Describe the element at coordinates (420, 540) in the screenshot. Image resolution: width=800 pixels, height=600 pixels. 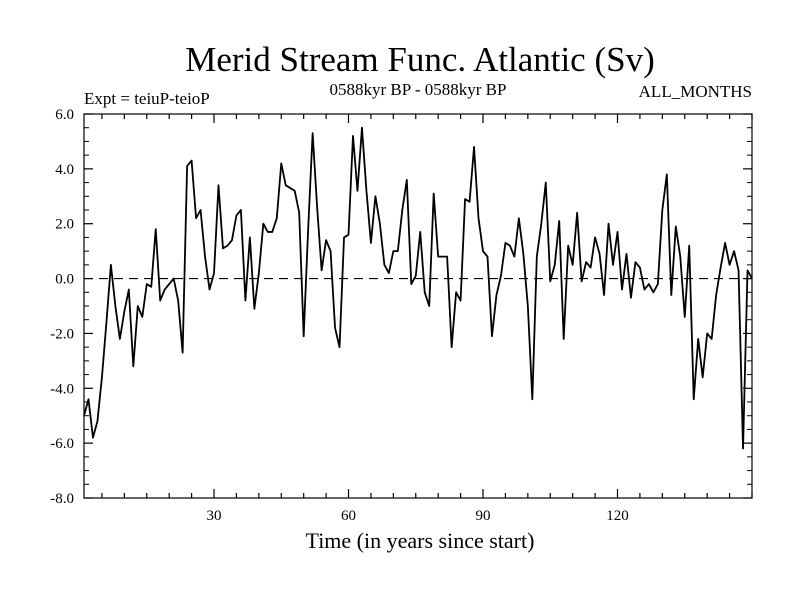
I see `x-axis-label: Time (in years since start)` at that location.